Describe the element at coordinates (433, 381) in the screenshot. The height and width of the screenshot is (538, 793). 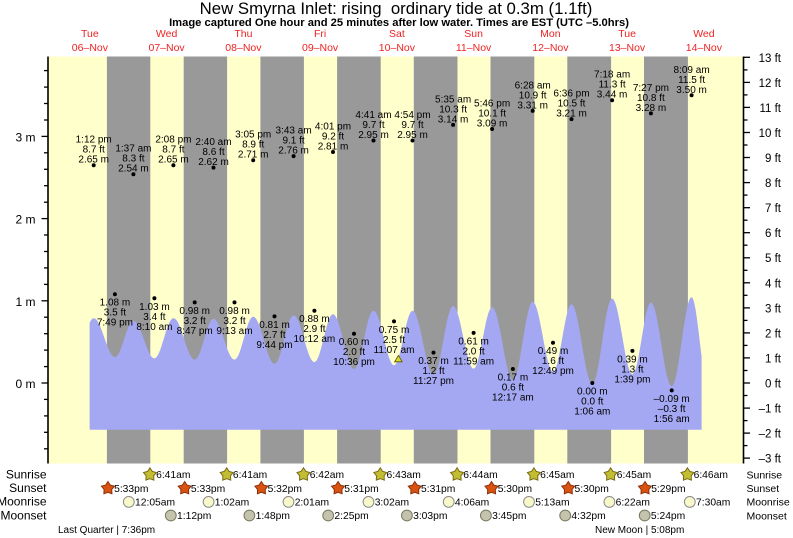
I see `svg-text: 11:27 pm` at that location.